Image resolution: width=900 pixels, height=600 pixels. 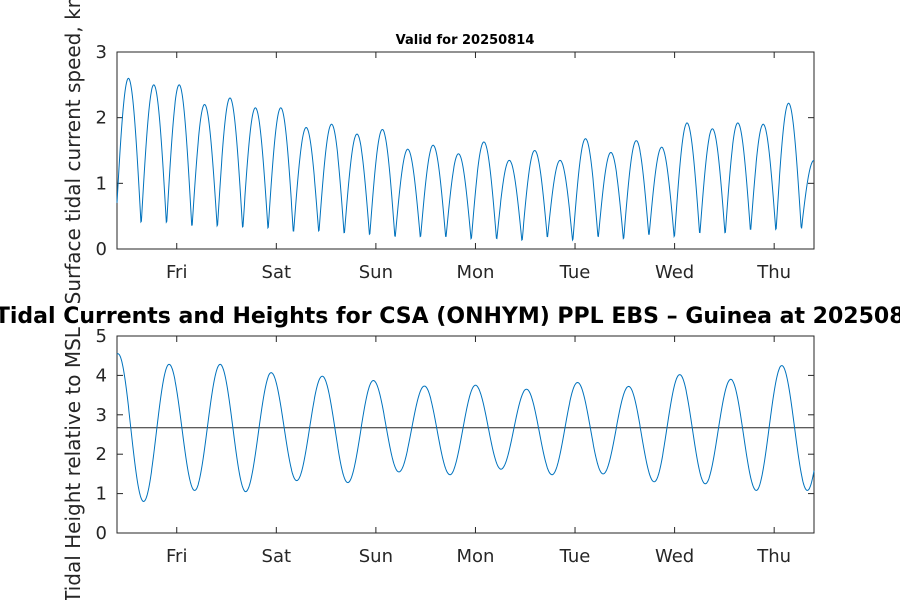 I want to click on tidal-height-ylabel: Tidal Height relative to MSL, so click(x=73, y=463).